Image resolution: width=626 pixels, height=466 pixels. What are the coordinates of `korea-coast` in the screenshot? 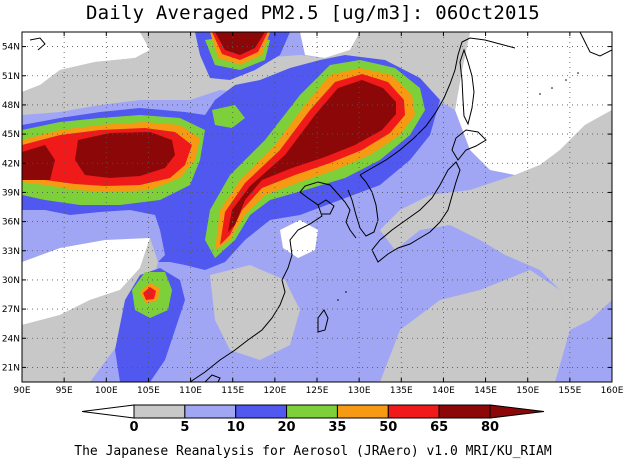 It's located at (363, 205).